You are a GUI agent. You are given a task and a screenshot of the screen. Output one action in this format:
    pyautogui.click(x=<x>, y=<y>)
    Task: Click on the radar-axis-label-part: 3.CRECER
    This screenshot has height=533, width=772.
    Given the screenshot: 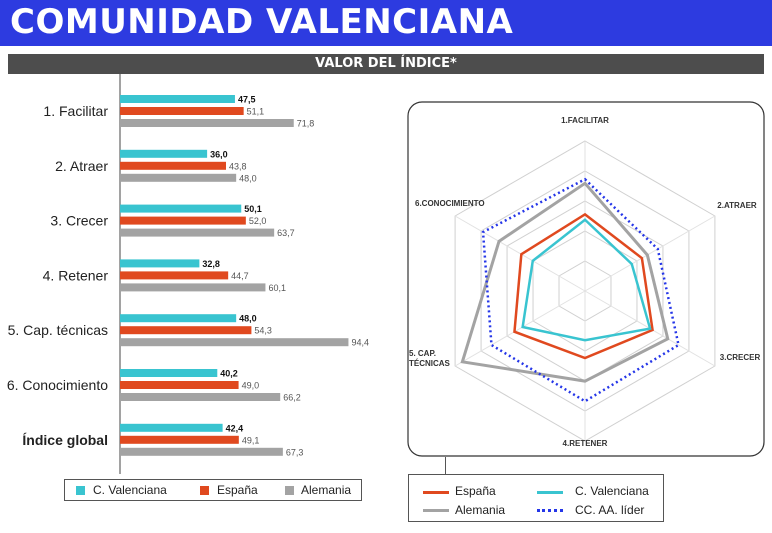 What is the action you would take?
    pyautogui.click(x=740, y=357)
    